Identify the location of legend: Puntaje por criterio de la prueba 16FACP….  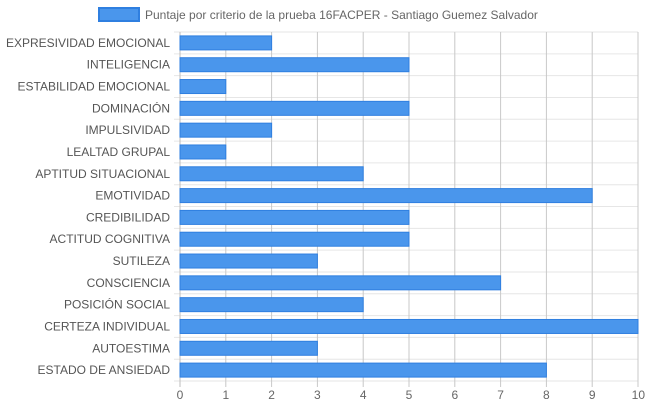
(318, 14).